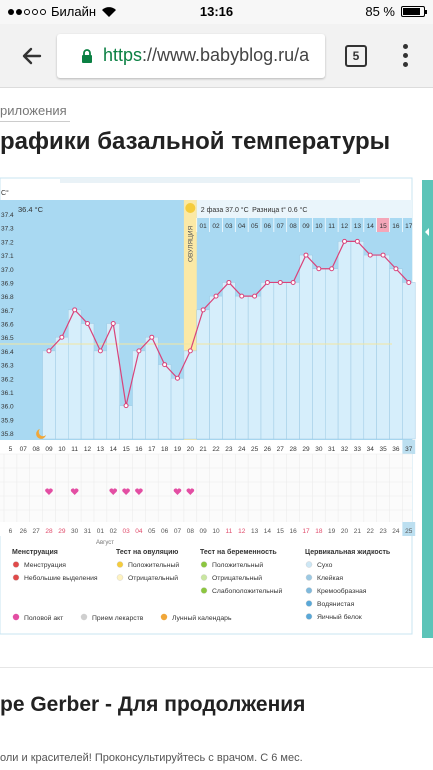 The height and width of the screenshot is (770, 433). I want to click on cycle-day: 31, so click(332, 449).